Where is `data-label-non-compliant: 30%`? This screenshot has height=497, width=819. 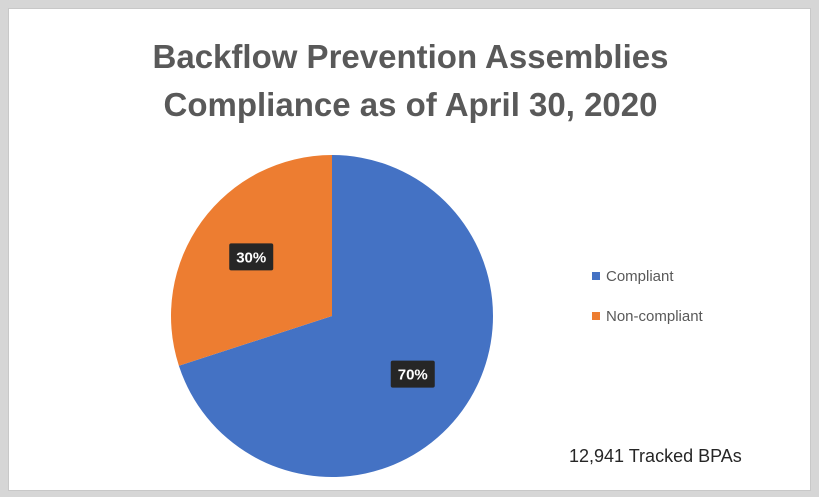 data-label-non-compliant: 30% is located at coordinates (251, 257).